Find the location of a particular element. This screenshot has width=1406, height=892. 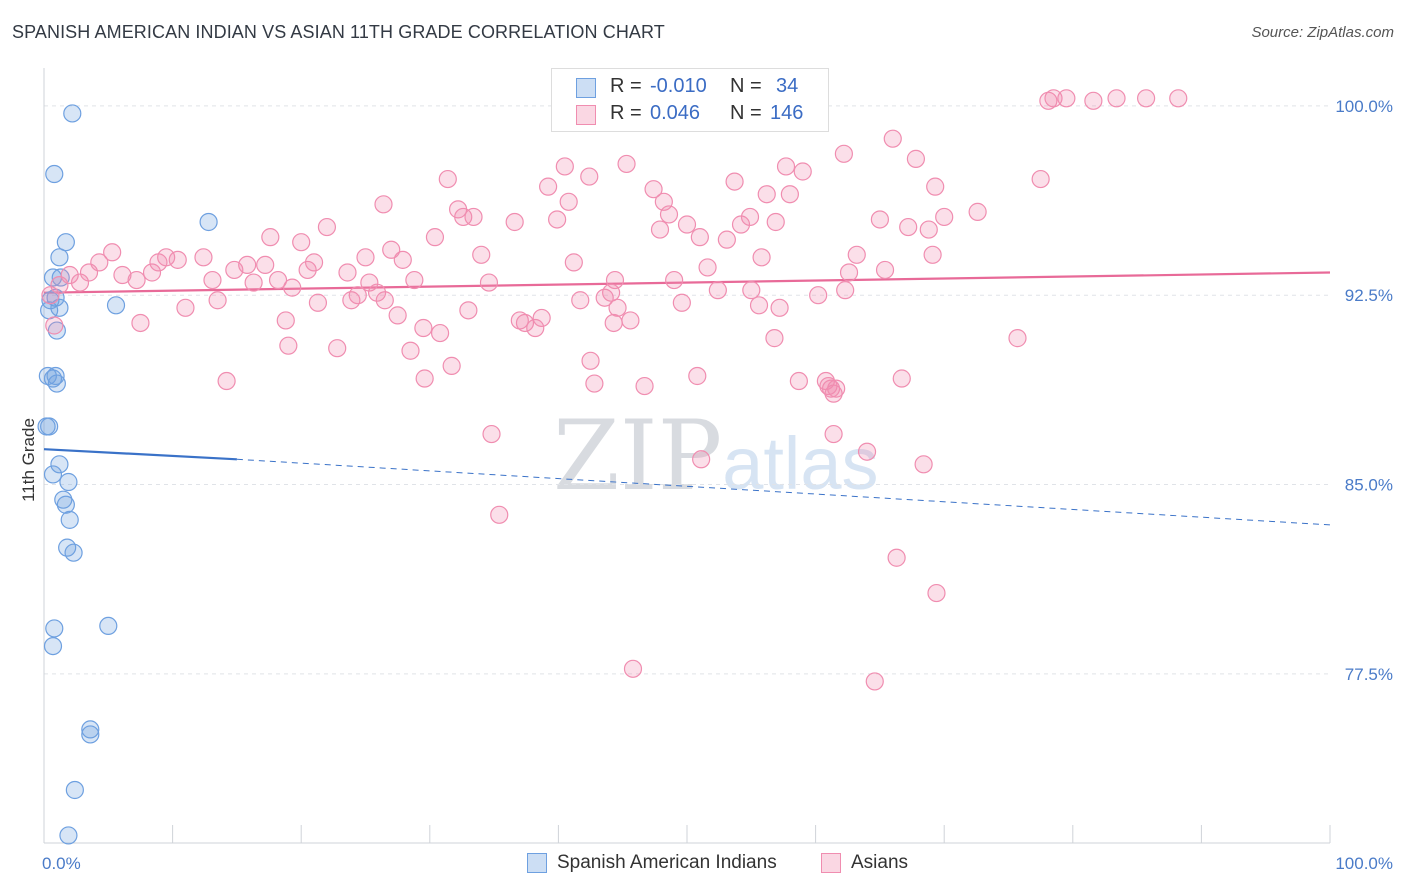

watermark-zip: ZIP is located at coordinates (638, 456).